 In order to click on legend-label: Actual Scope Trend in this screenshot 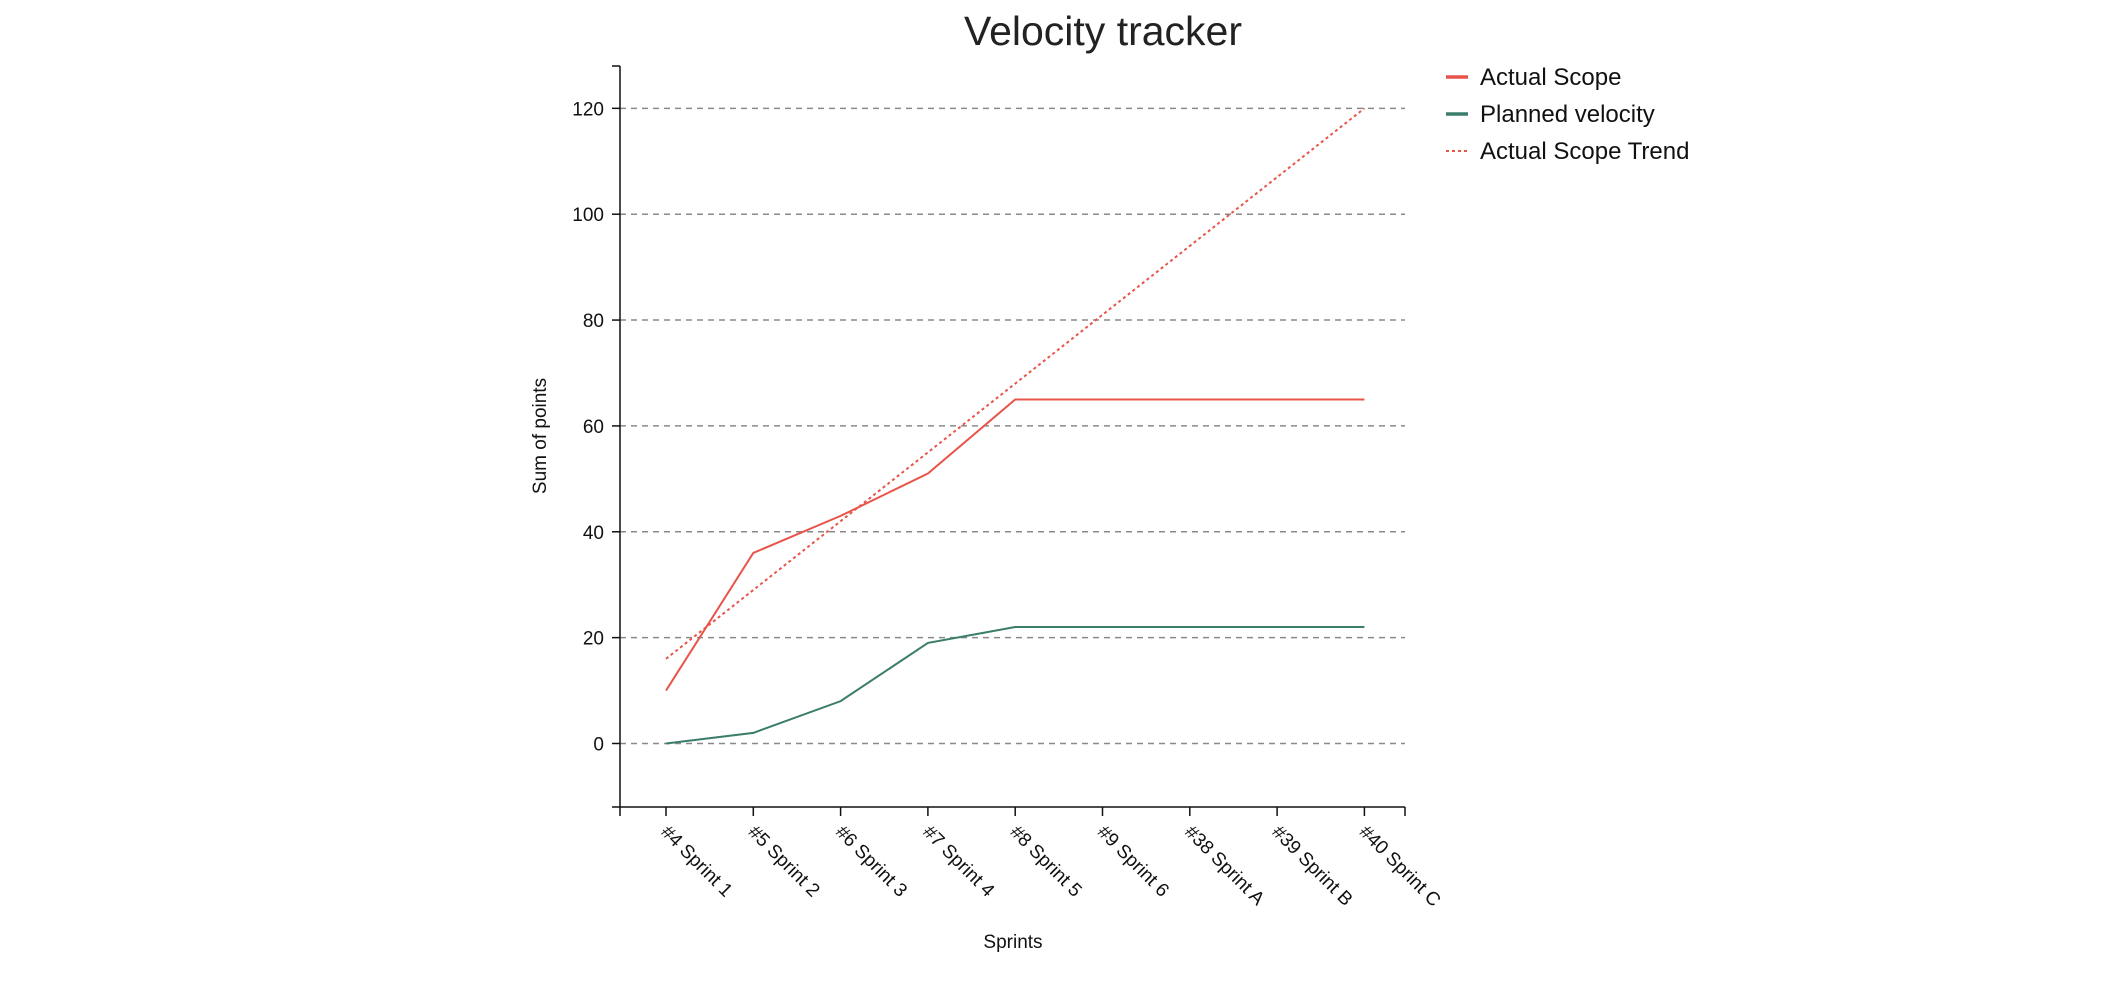, I will do `click(1584, 151)`.